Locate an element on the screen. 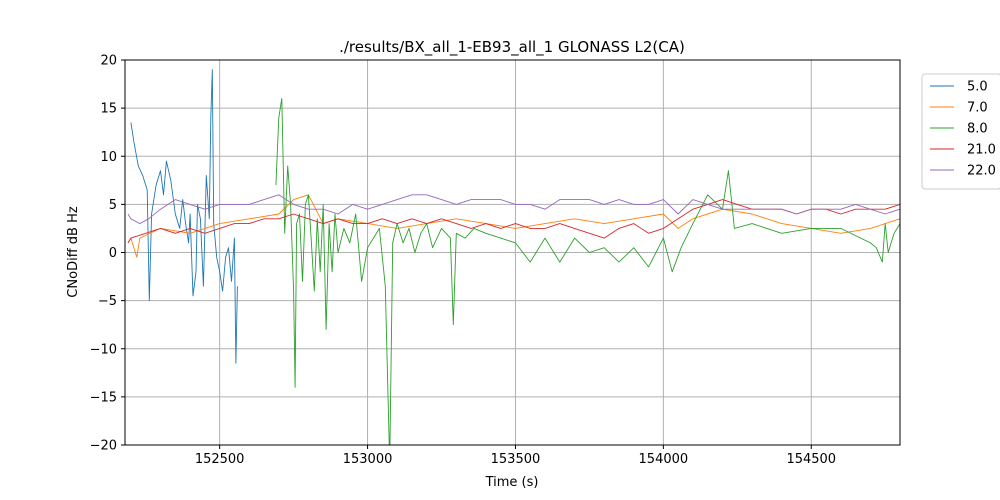 This screenshot has width=1000, height=500. y-tick-label: −10 is located at coordinates (103, 349).